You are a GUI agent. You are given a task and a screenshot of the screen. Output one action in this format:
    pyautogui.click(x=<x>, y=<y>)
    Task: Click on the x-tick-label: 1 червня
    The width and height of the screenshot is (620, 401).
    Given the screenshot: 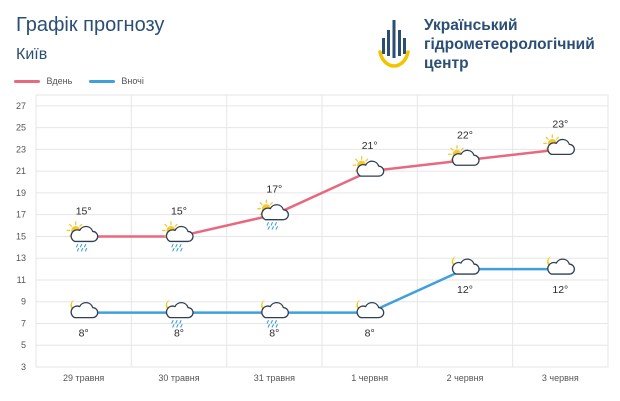 What is the action you would take?
    pyautogui.click(x=369, y=378)
    